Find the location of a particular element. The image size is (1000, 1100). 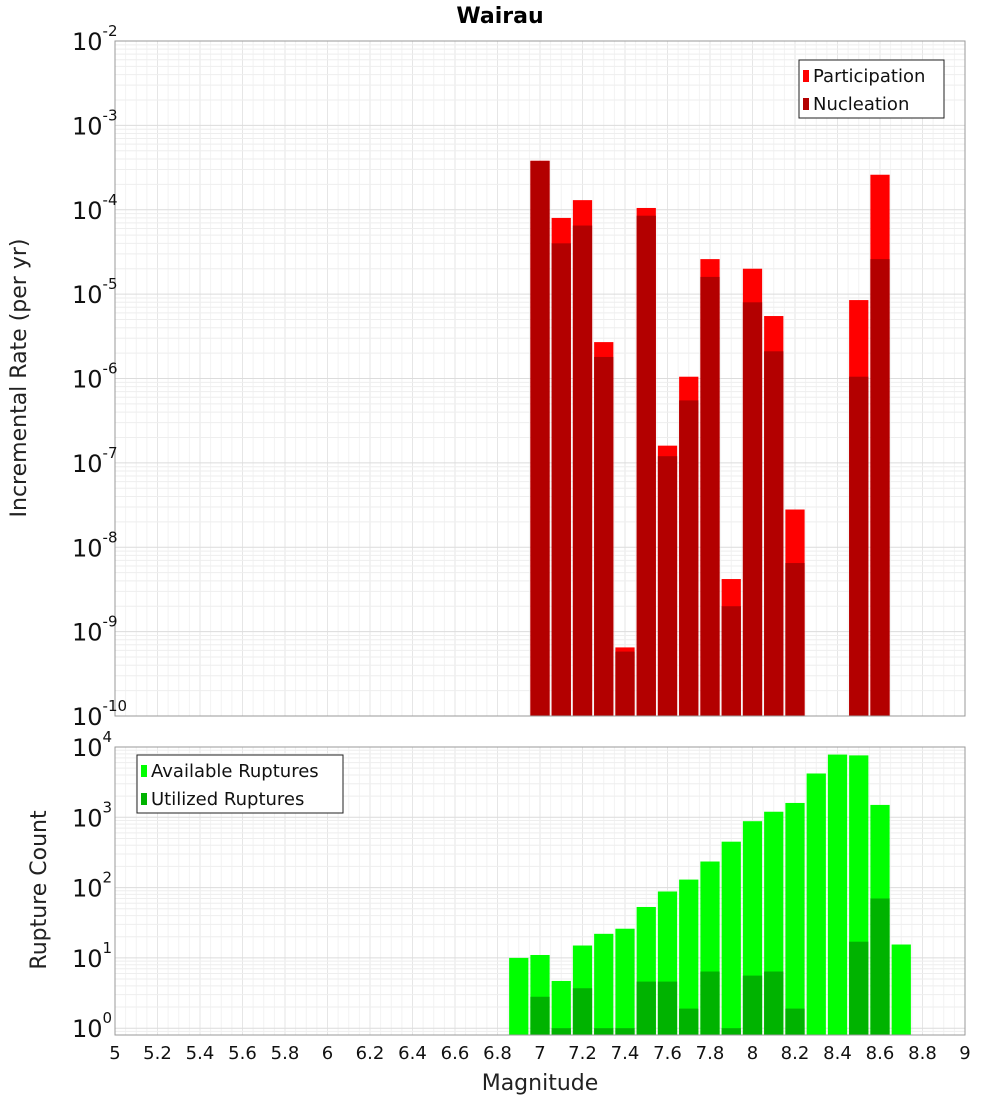

top-y-tick-label: 10⁻² is located at coordinates (95, 39).